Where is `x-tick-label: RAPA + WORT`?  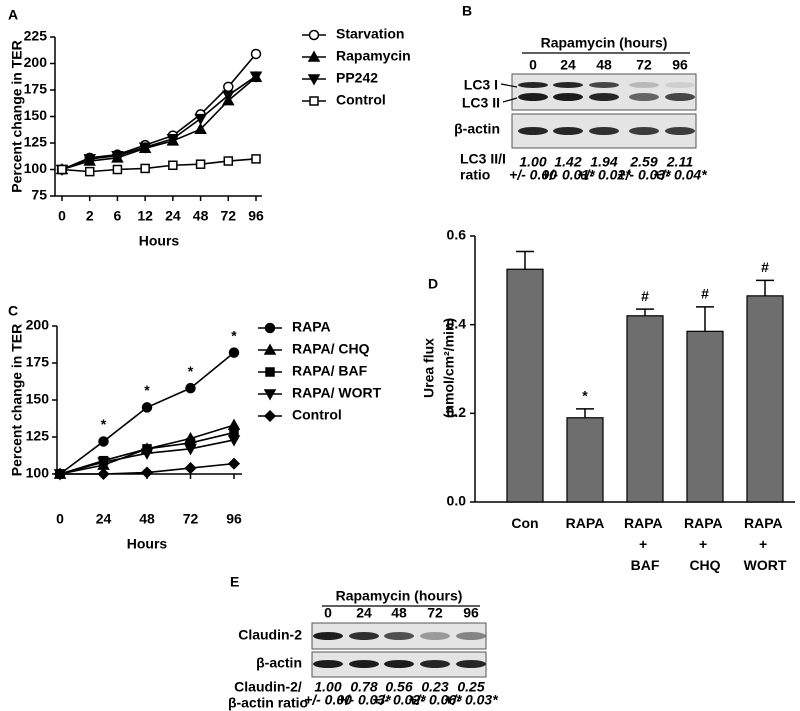
x-tick-label: RAPA + WORT is located at coordinates (765, 544).